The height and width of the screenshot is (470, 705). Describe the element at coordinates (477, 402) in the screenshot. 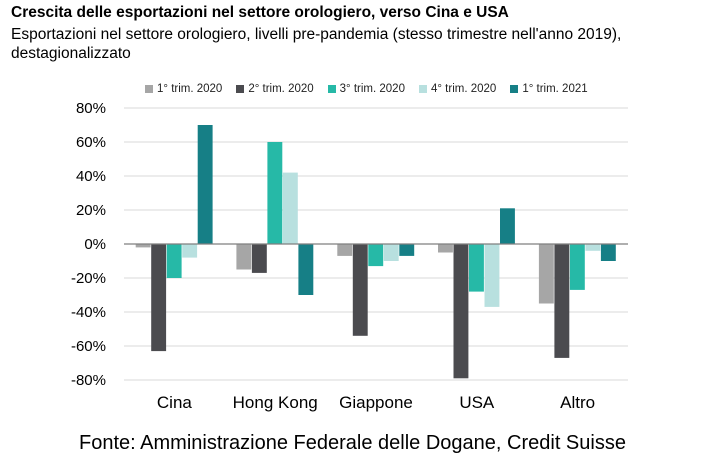

I see `x-tick-label: USA` at that location.